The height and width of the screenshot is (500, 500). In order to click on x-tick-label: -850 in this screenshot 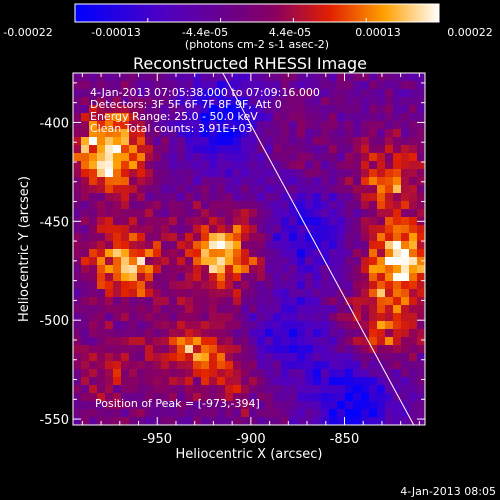, I will do `click(345, 439)`.